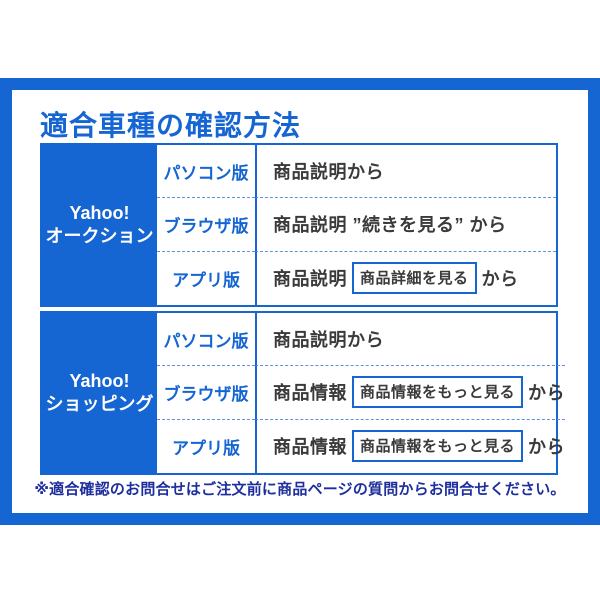 This screenshot has width=600, height=600. Describe the element at coordinates (414, 278) in the screenshot. I see `detail-button-box: 商品詳細を見る` at that location.